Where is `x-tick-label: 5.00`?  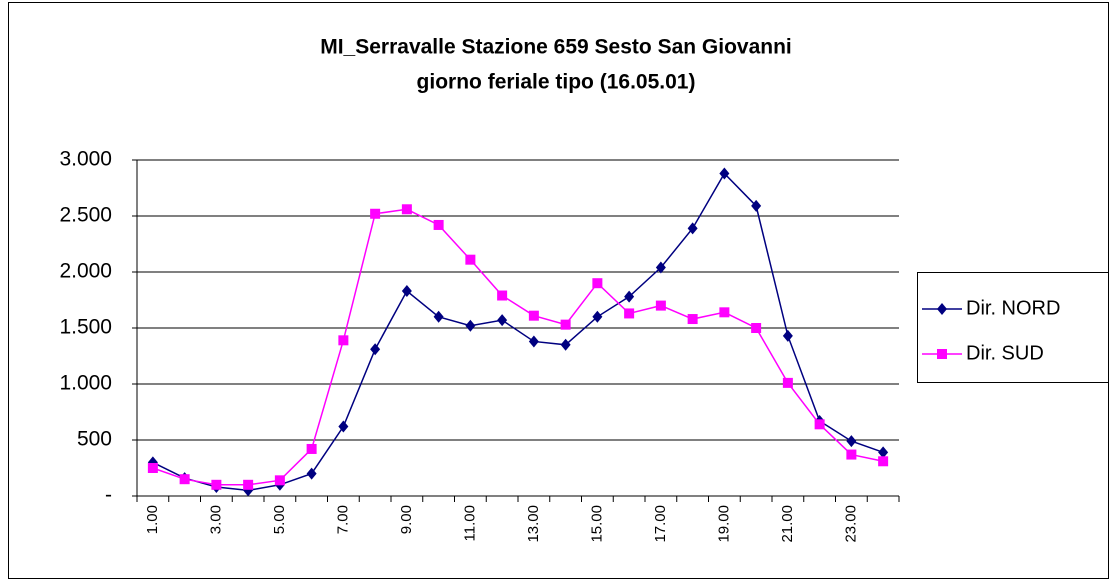 x-tick-label: 5.00 is located at coordinates (279, 519).